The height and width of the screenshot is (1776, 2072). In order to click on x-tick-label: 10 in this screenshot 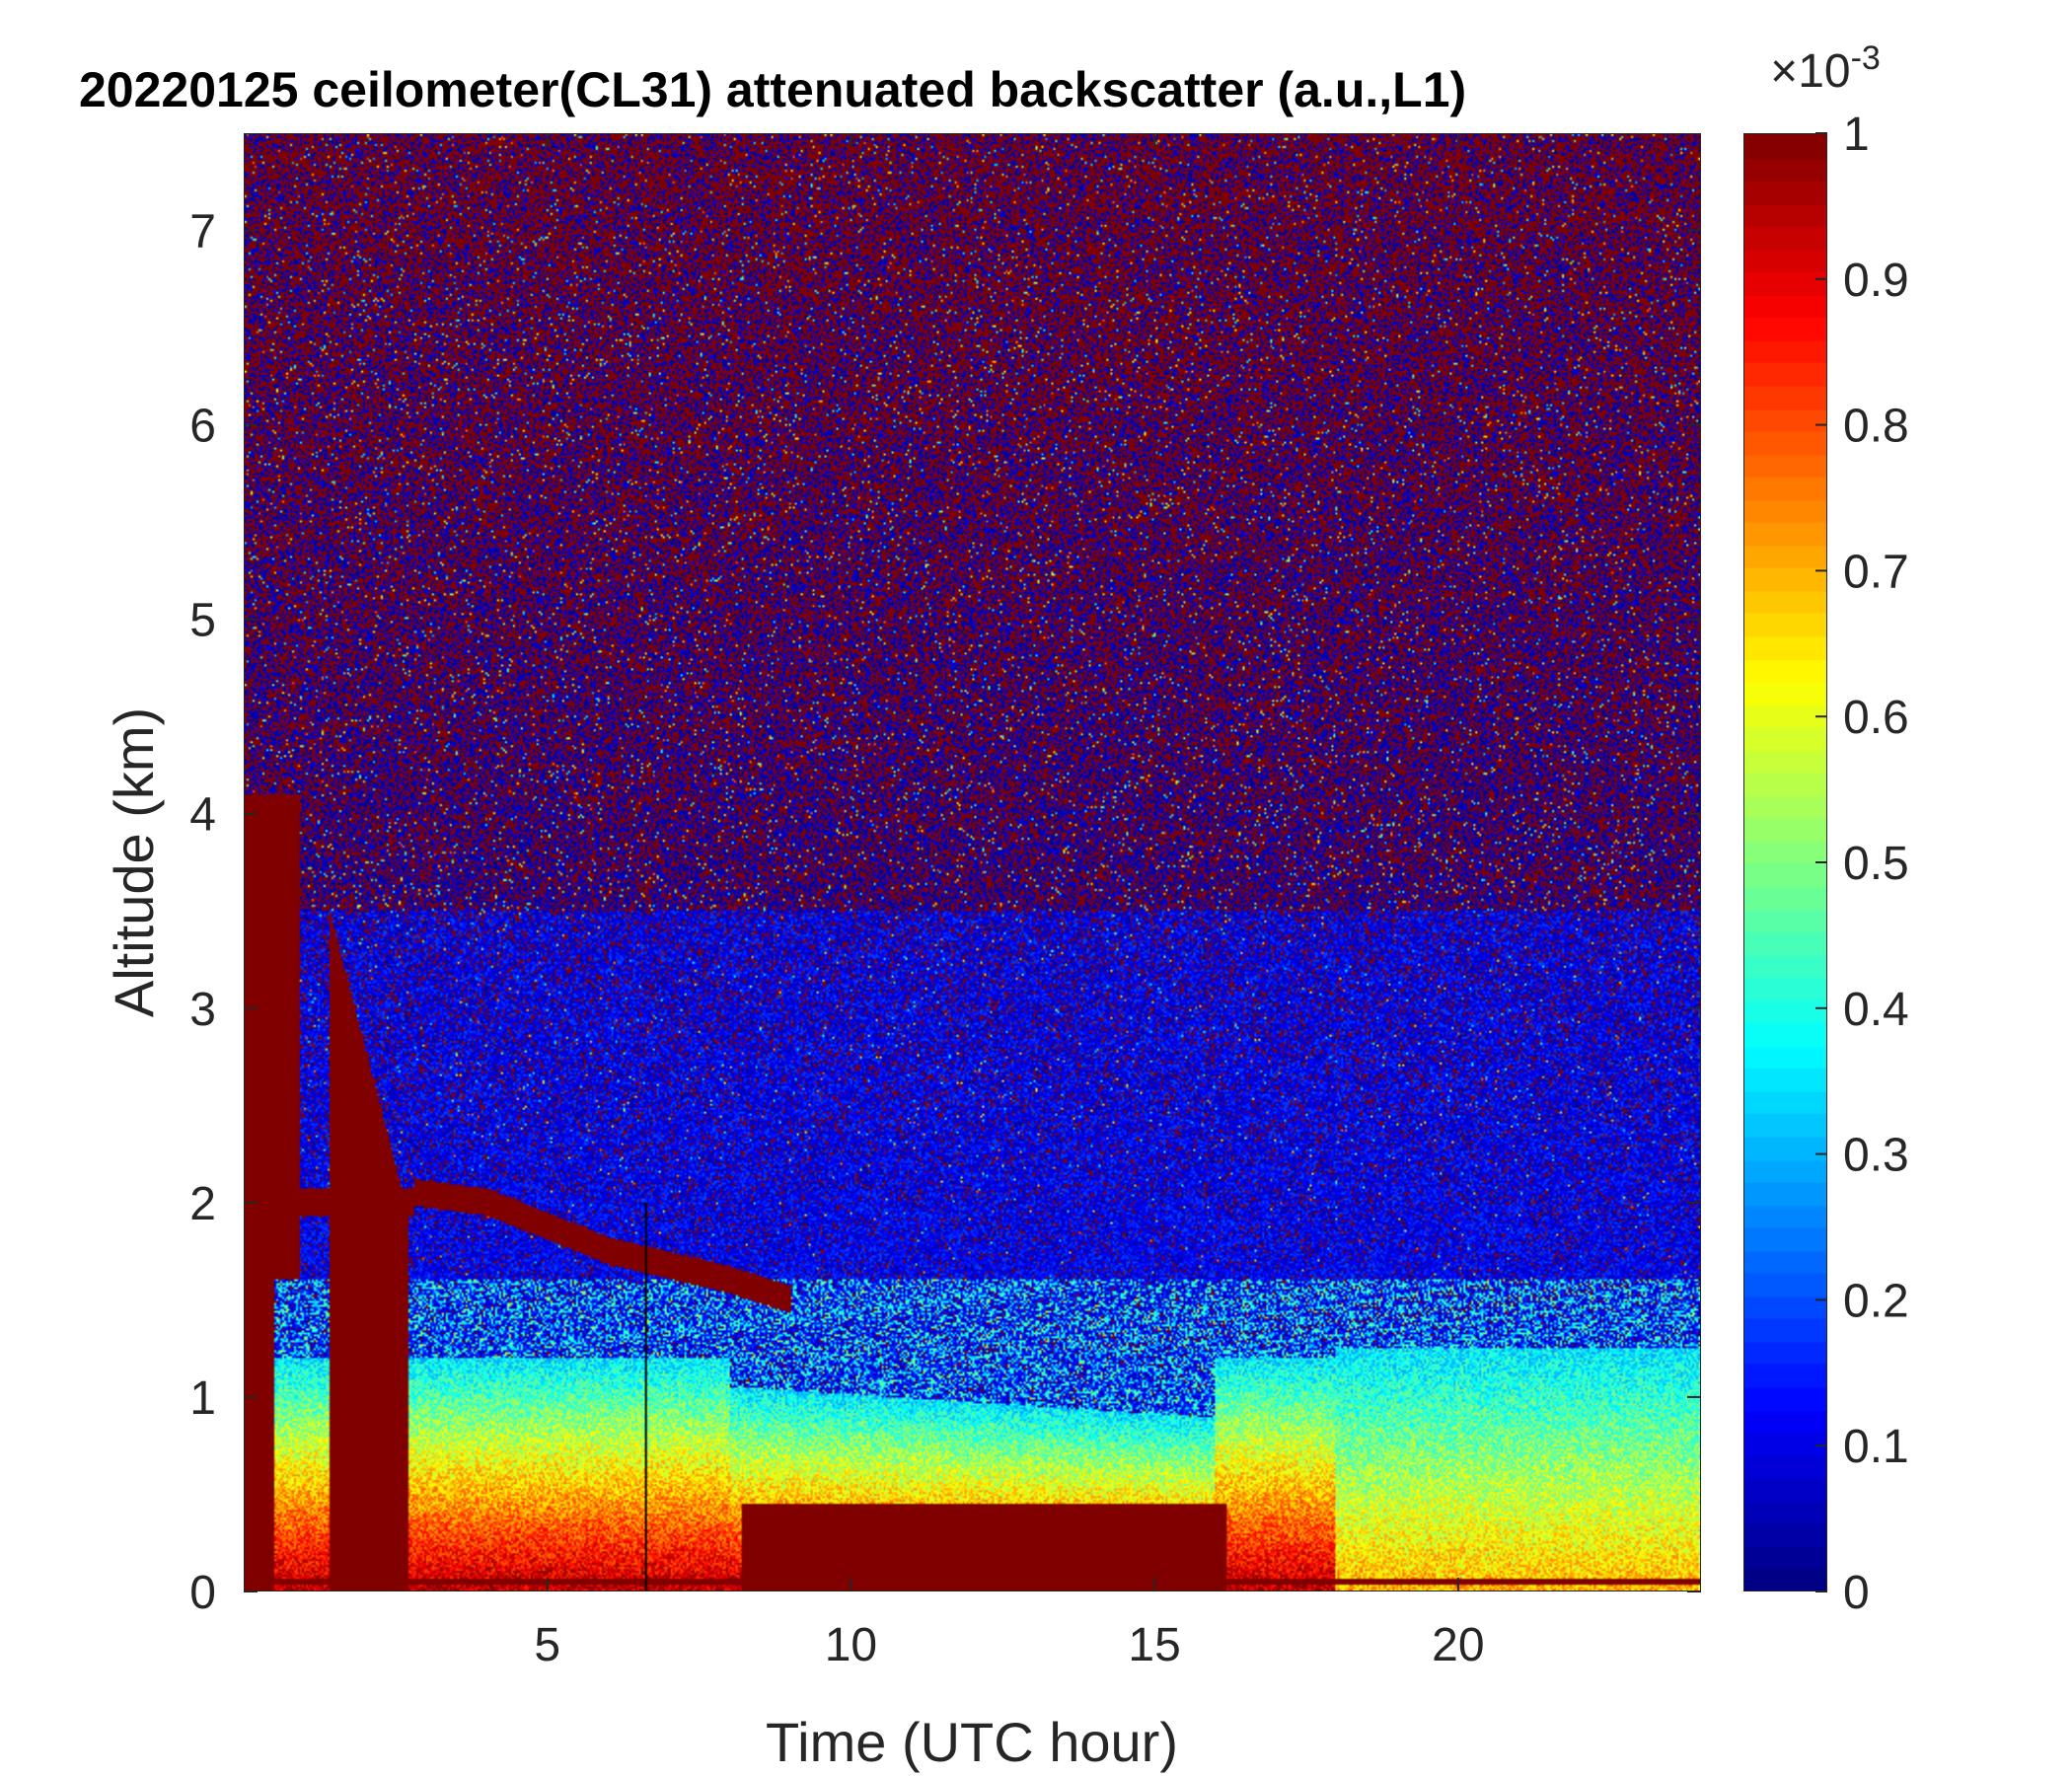, I will do `click(851, 1645)`.